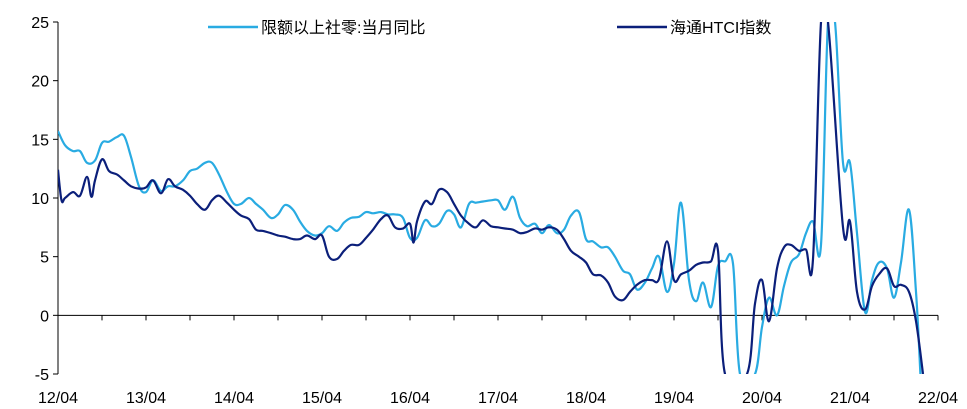 Image resolution: width=967 pixels, height=409 pixels. Describe the element at coordinates (322, 398) in the screenshot. I see `x-tick-label: 15/04` at that location.